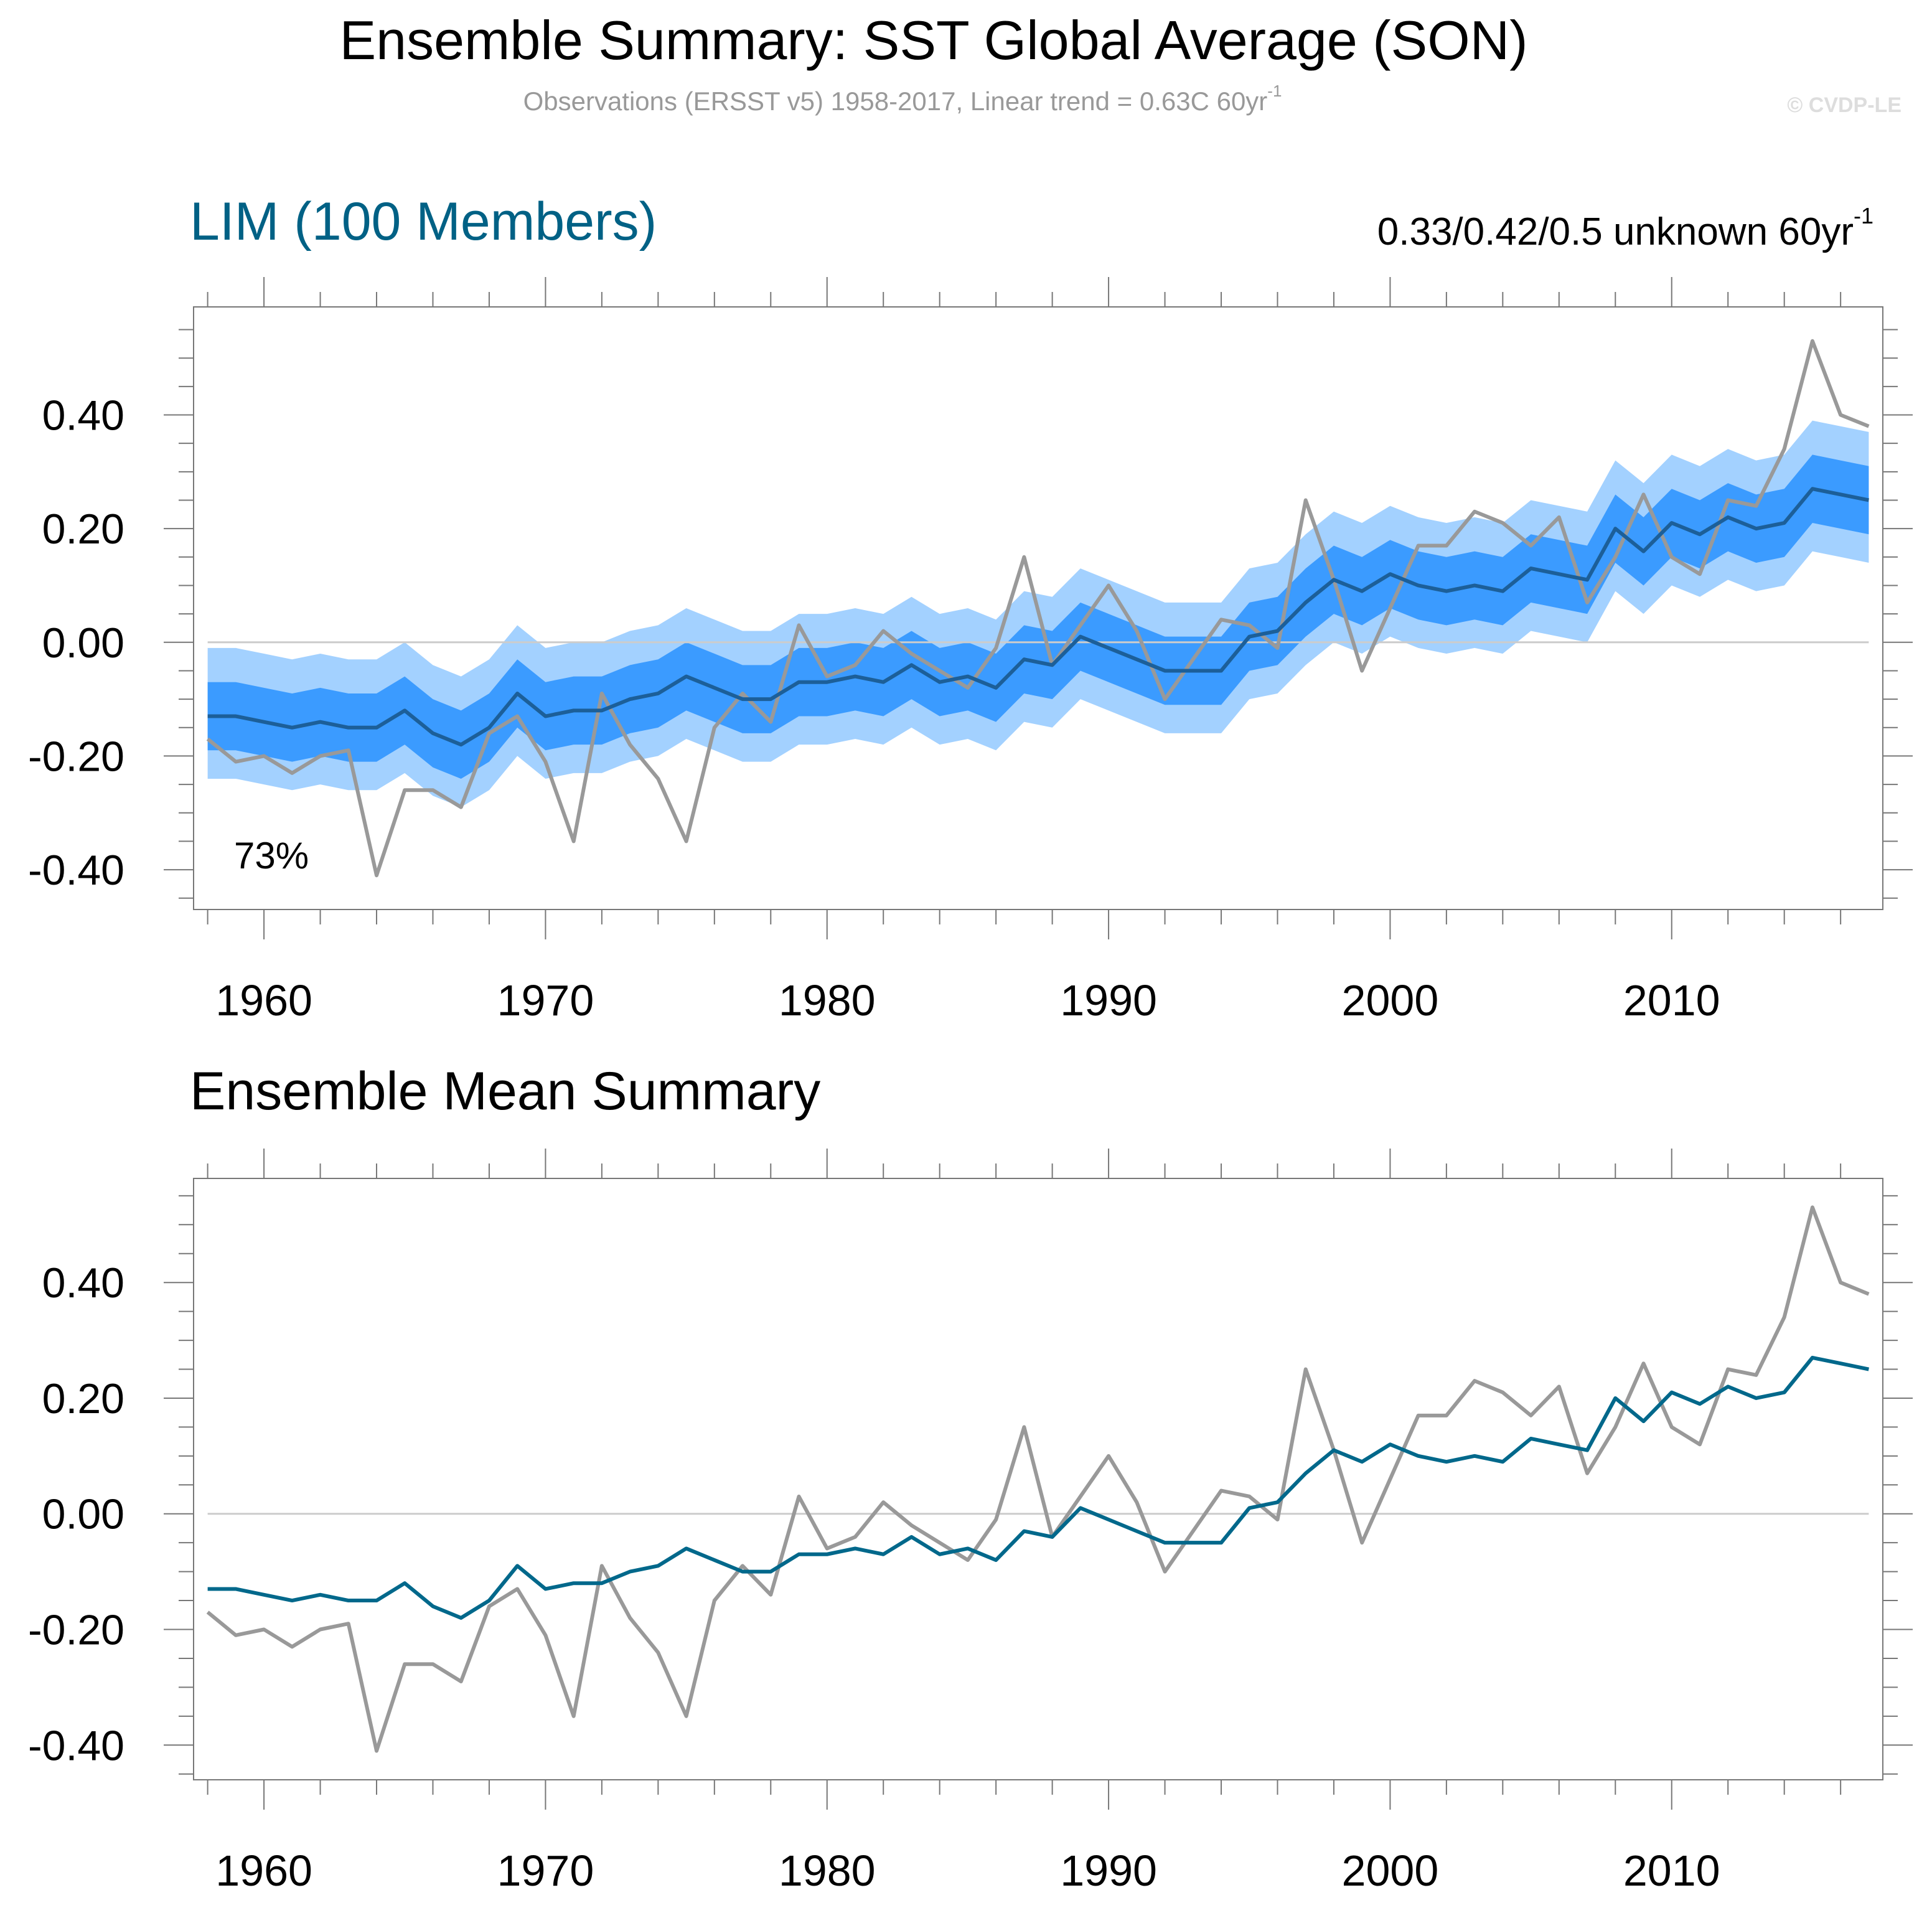 This screenshot has width=1932, height=1913. I want to click on trend-sup: -1, so click(1863, 215).